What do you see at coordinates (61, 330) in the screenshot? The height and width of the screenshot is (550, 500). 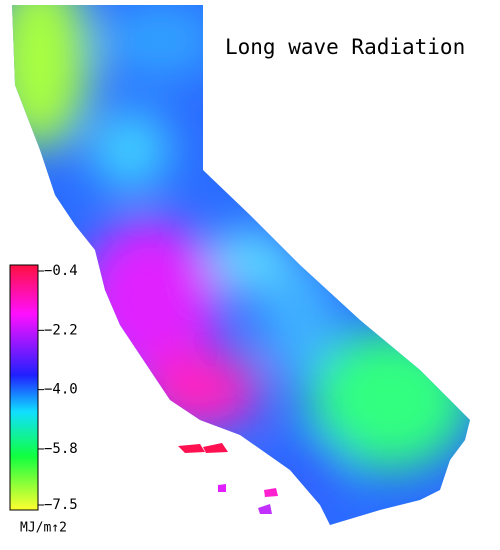 I see `colorbar-tick-label: −2.2` at bounding box center [61, 330].